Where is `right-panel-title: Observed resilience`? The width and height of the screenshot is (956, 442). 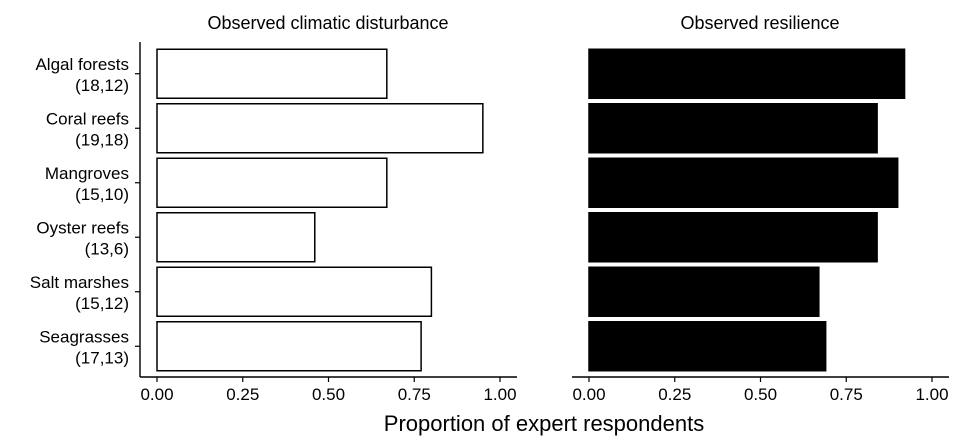
right-panel-title: Observed resilience is located at coordinates (759, 23).